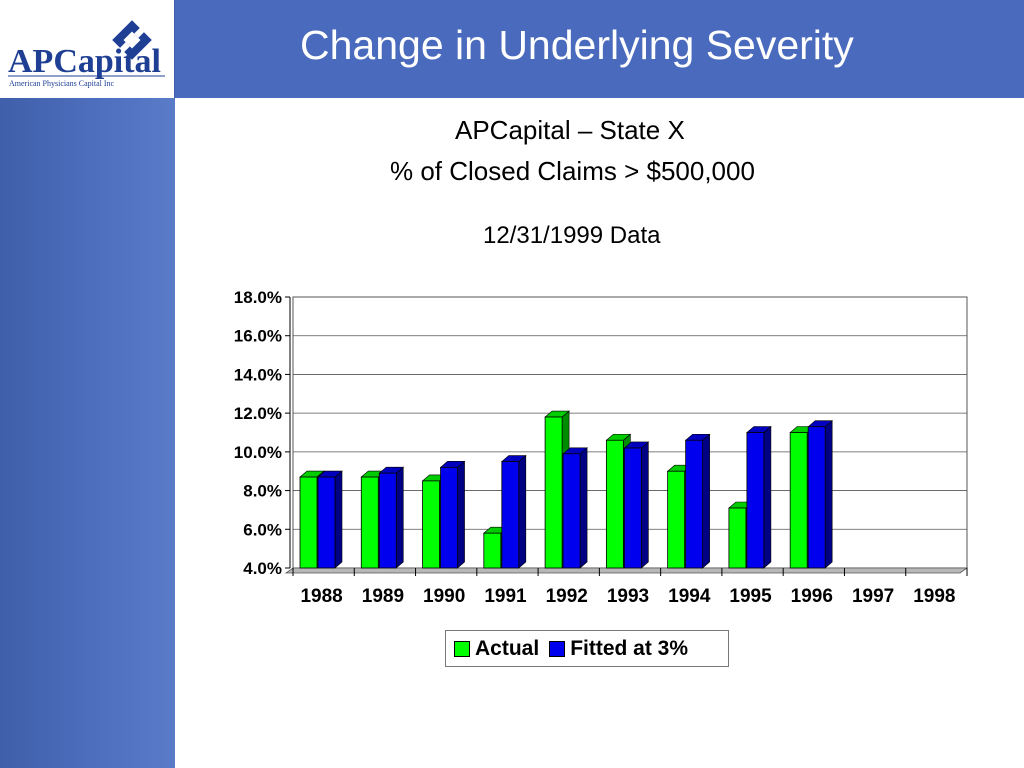 Image resolution: width=1024 pixels, height=768 pixels. I want to click on x-tick-label: 1989, so click(383, 596).